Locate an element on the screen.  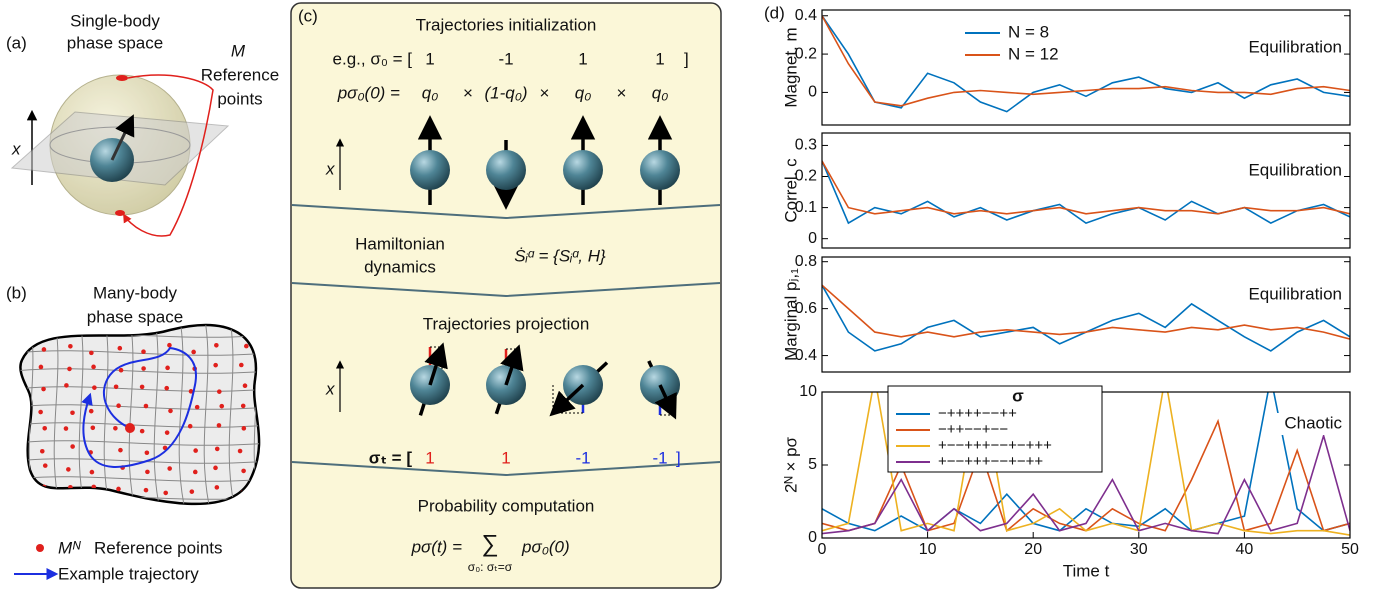
legend-label: −++−−+−− is located at coordinates (973, 429).